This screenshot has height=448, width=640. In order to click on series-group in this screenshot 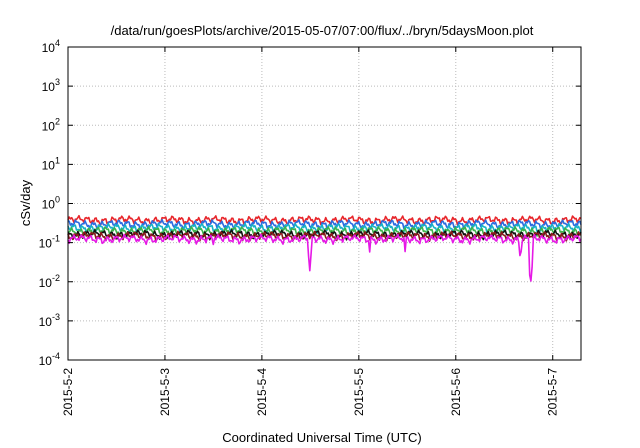, I will do `click(324, 248)`.